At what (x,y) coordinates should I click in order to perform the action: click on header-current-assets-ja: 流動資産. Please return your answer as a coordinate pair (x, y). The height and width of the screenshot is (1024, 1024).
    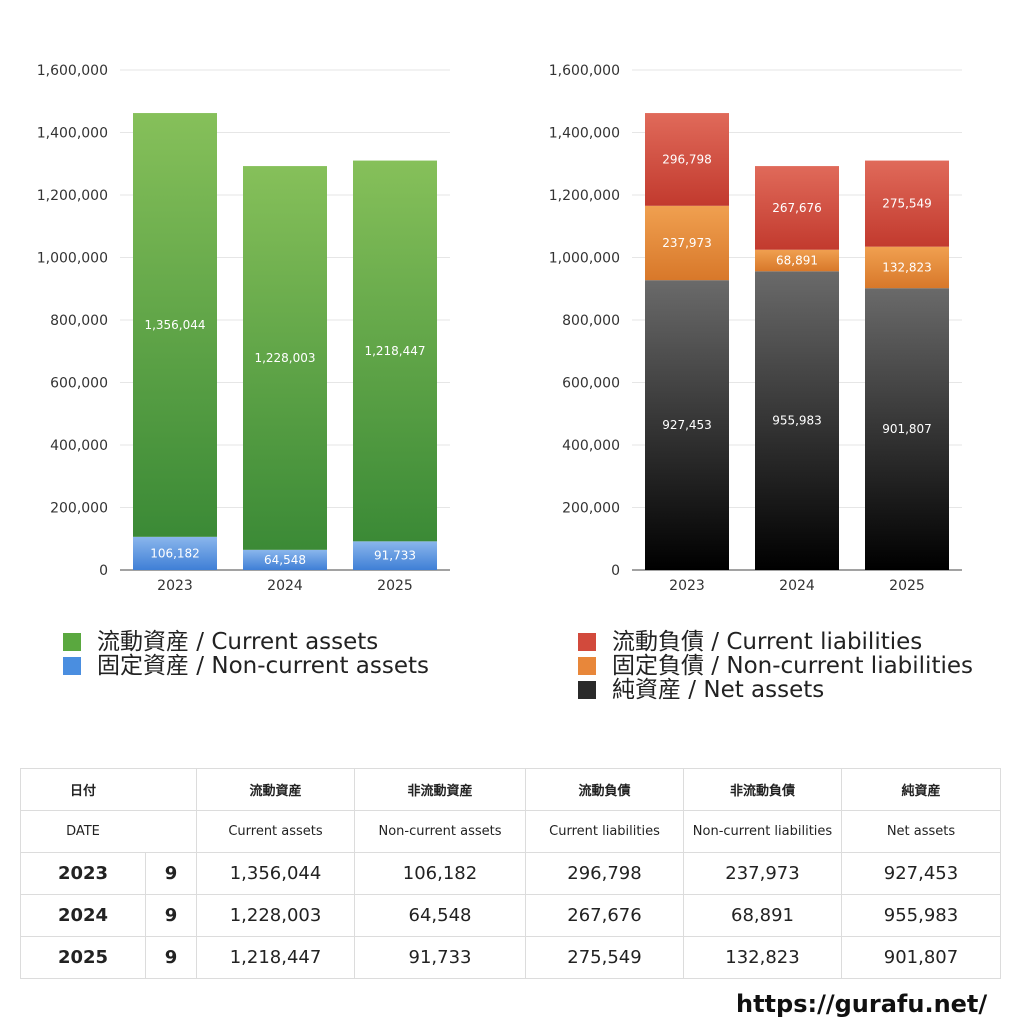
    Looking at the image, I should click on (275, 789).